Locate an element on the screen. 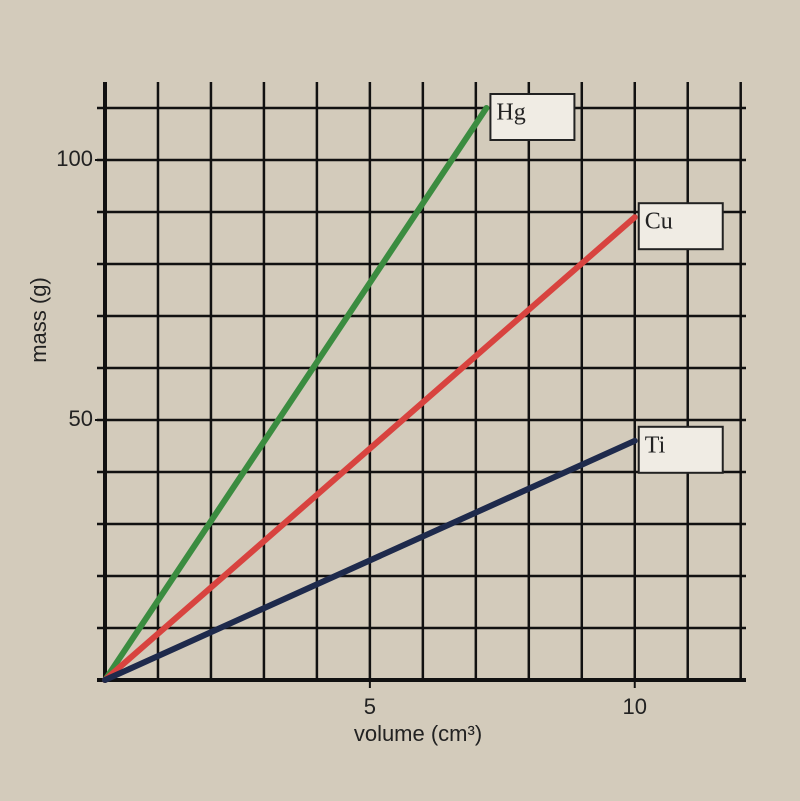 The image size is (800, 801). x-tick-label: 5 is located at coordinates (370, 706).